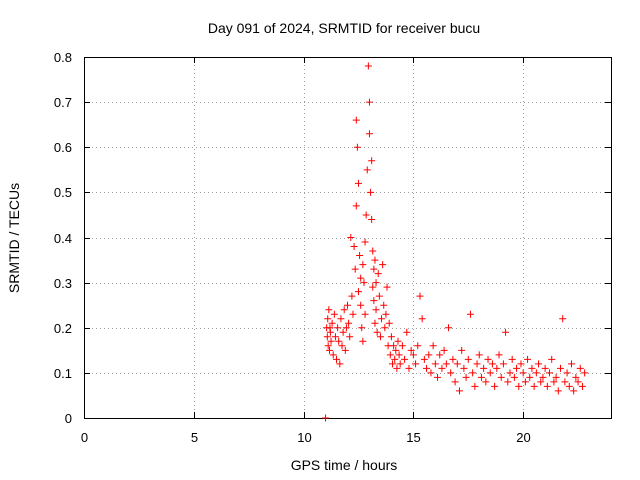  What do you see at coordinates (63, 147) in the screenshot?
I see `y-tick-label: 0.6` at bounding box center [63, 147].